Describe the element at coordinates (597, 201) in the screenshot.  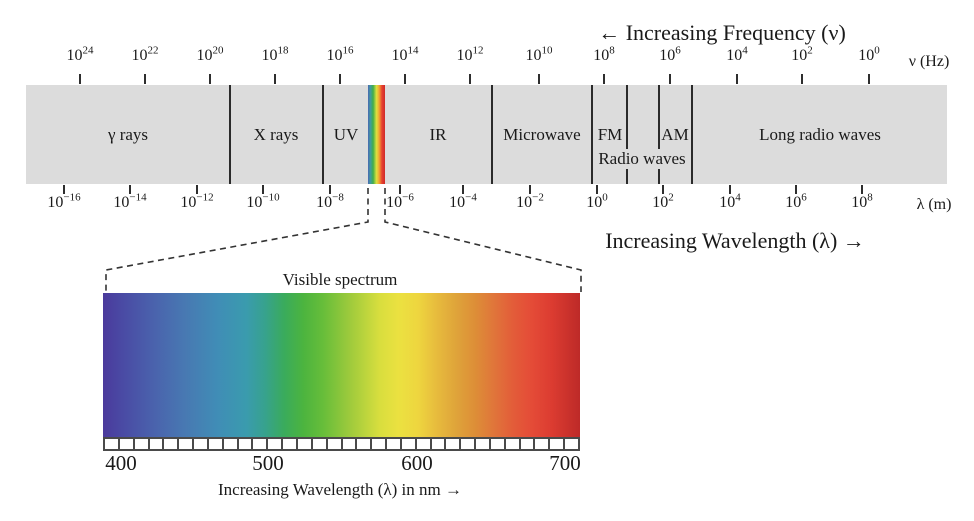
I see `wavelength-tick-label: 10⁰` at that location.